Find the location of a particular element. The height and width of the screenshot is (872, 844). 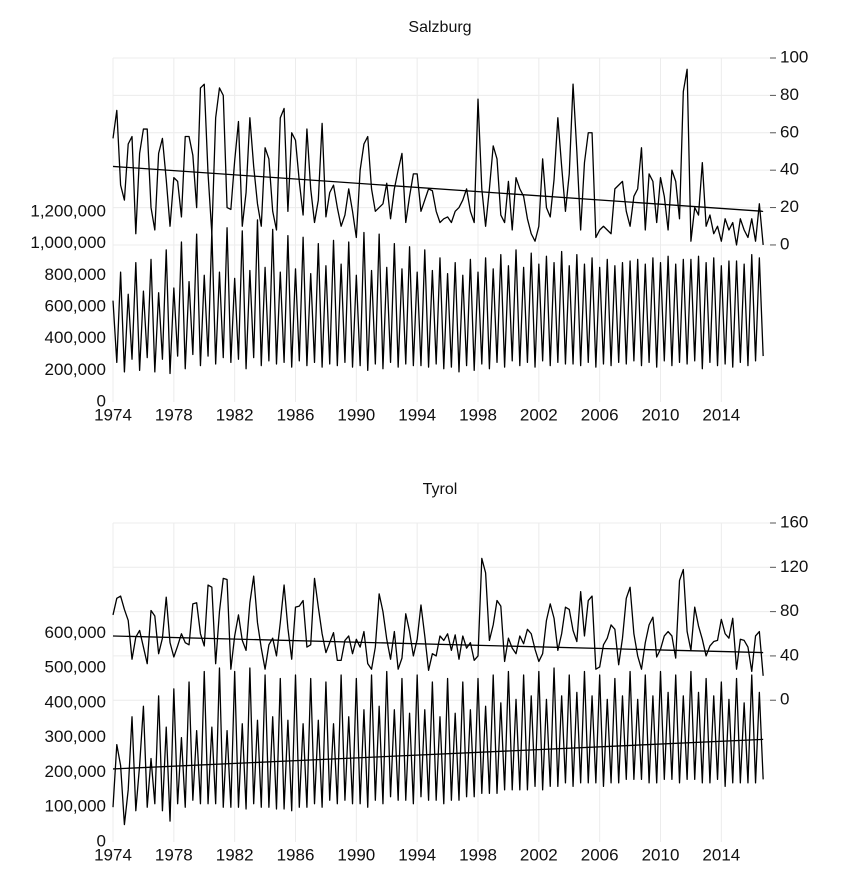

y2-tick-label: 160 is located at coordinates (794, 521).